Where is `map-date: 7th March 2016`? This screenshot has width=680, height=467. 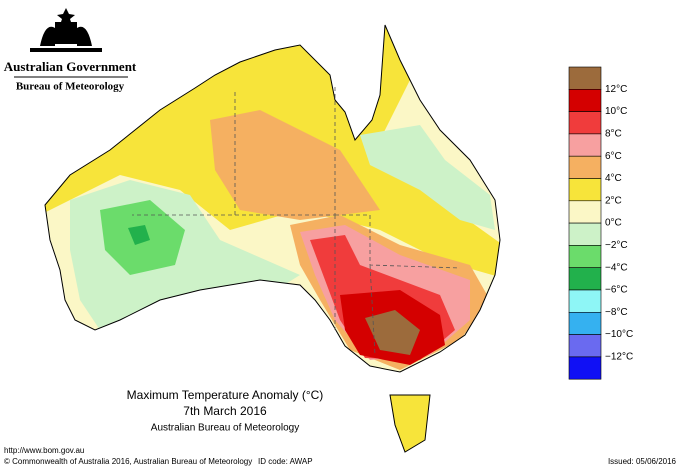 map-date: 7th March 2016 is located at coordinates (225, 411).